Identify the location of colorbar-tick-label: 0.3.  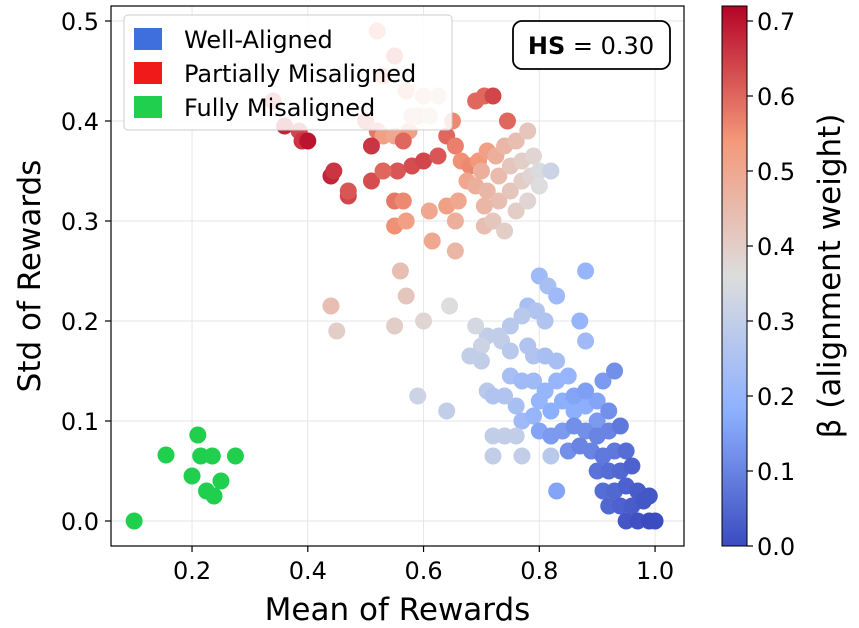
(776, 322).